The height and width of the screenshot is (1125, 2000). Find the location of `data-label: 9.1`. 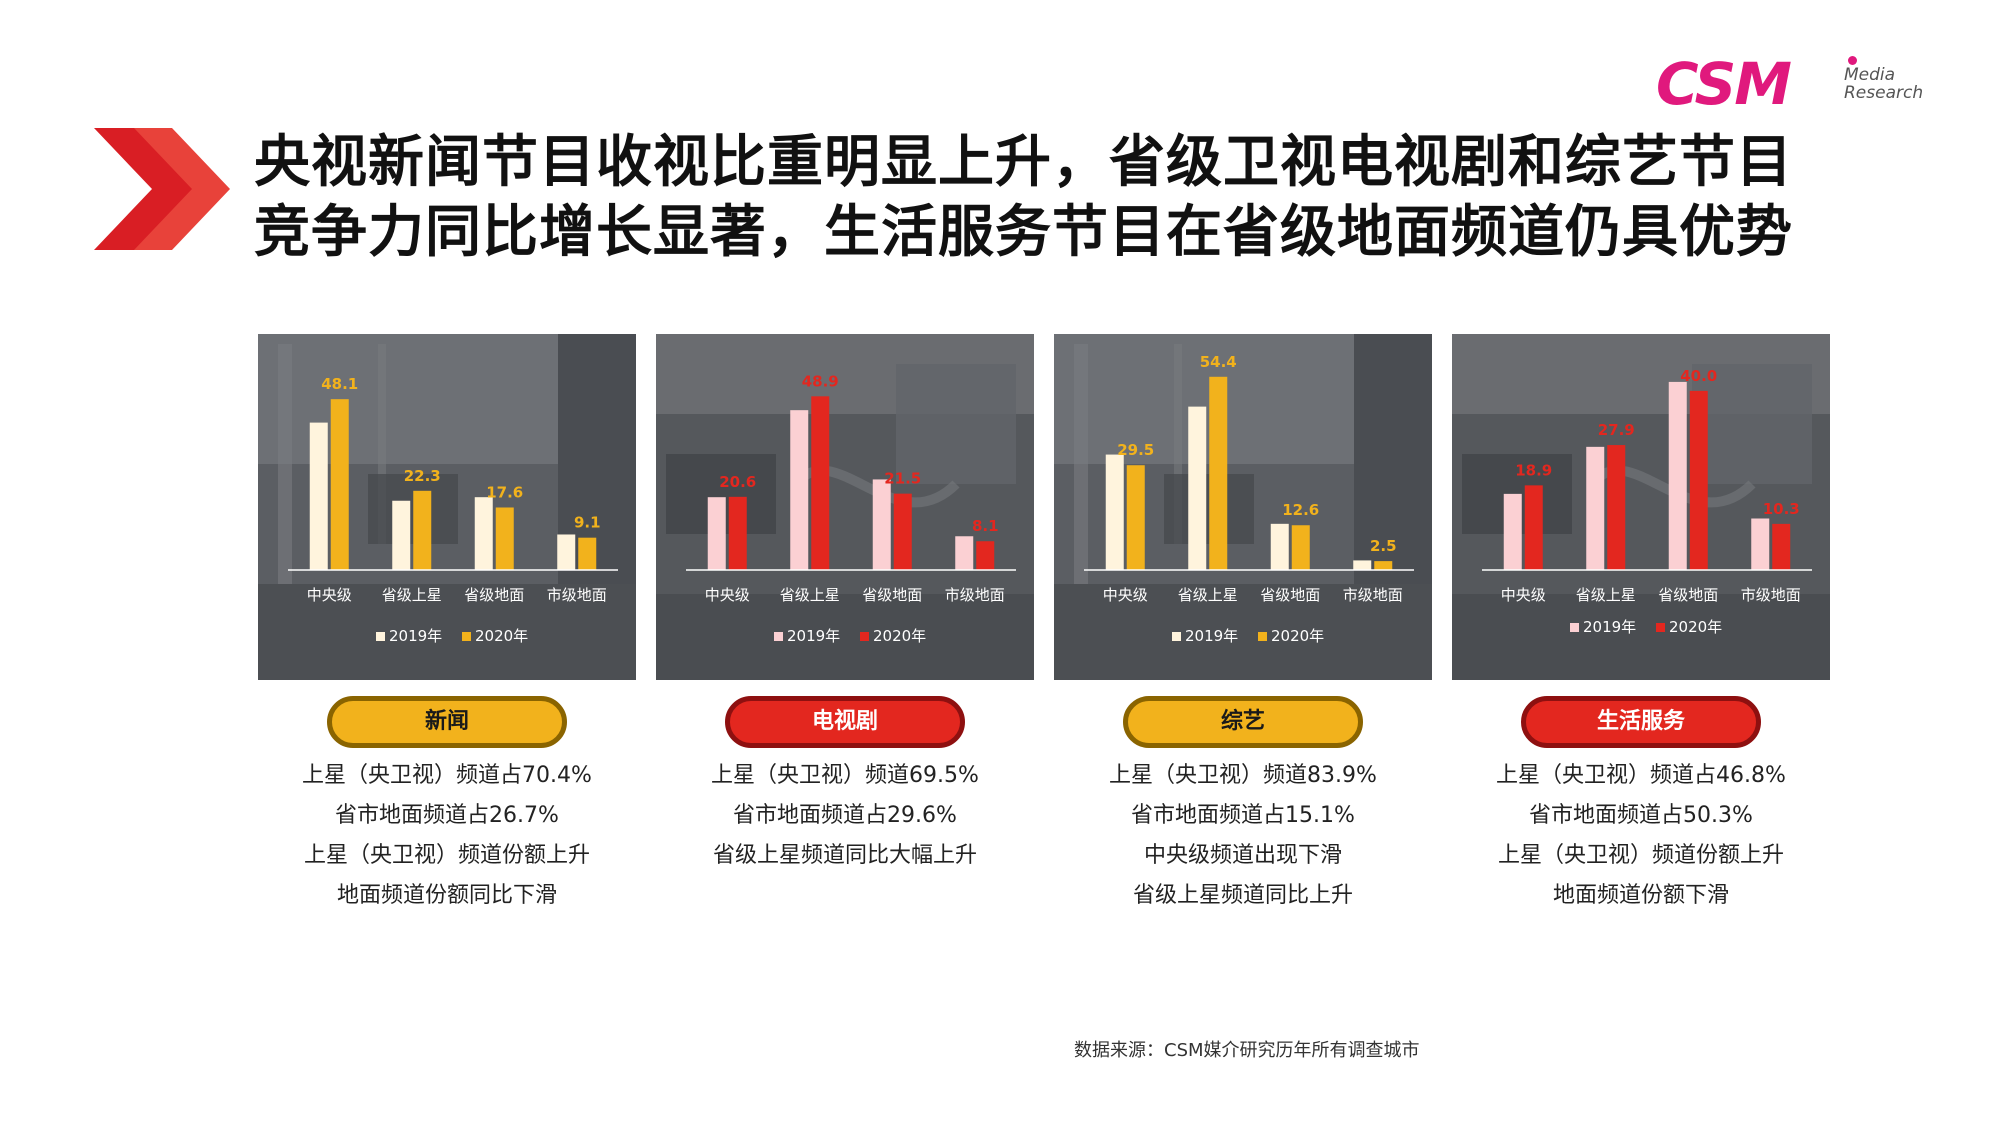

data-label: 9.1 is located at coordinates (587, 523).